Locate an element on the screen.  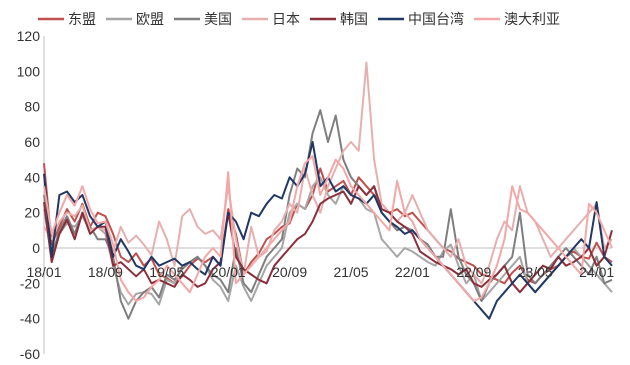
y-tick-label: 100 is located at coordinates (29, 71).